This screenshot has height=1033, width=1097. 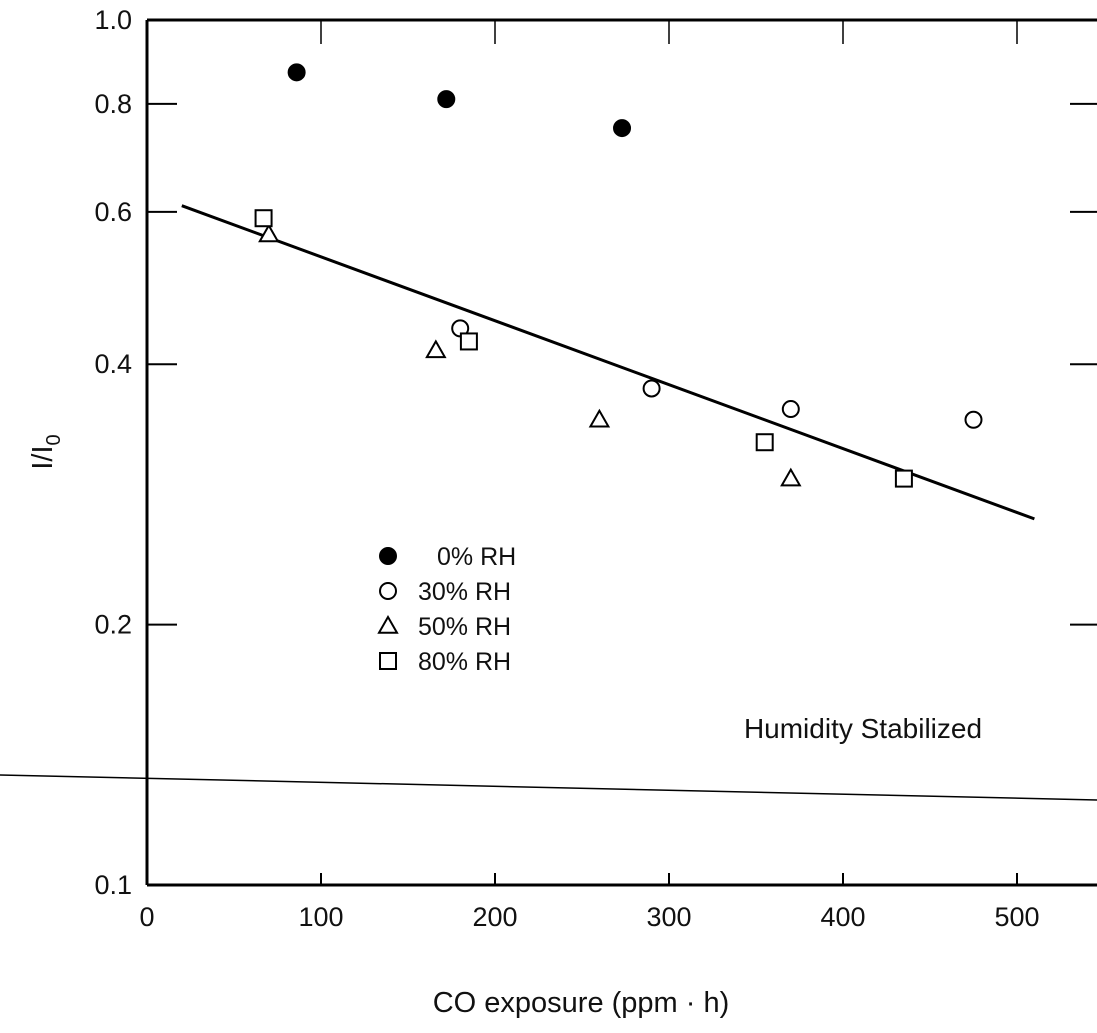 I want to click on x-tick-label: 100, so click(x=320, y=917).